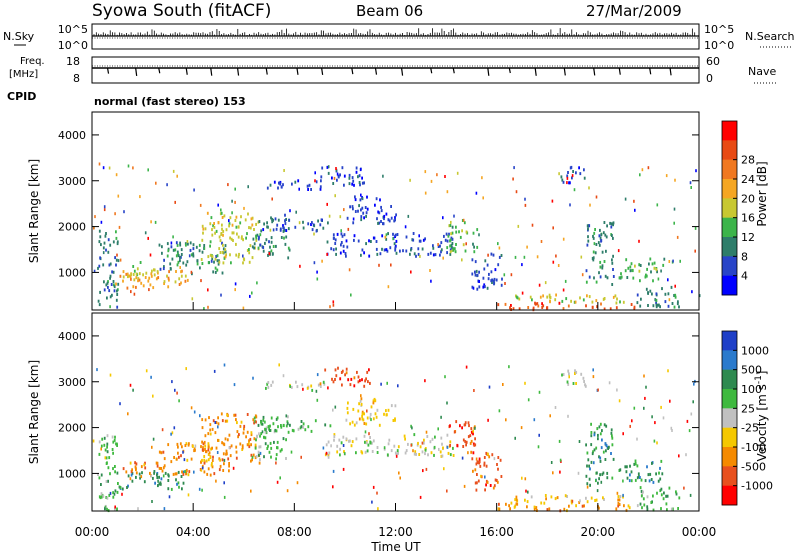 The width and height of the screenshot is (800, 554). I want to click on y-tick-label: 1000, so click(72, 473).